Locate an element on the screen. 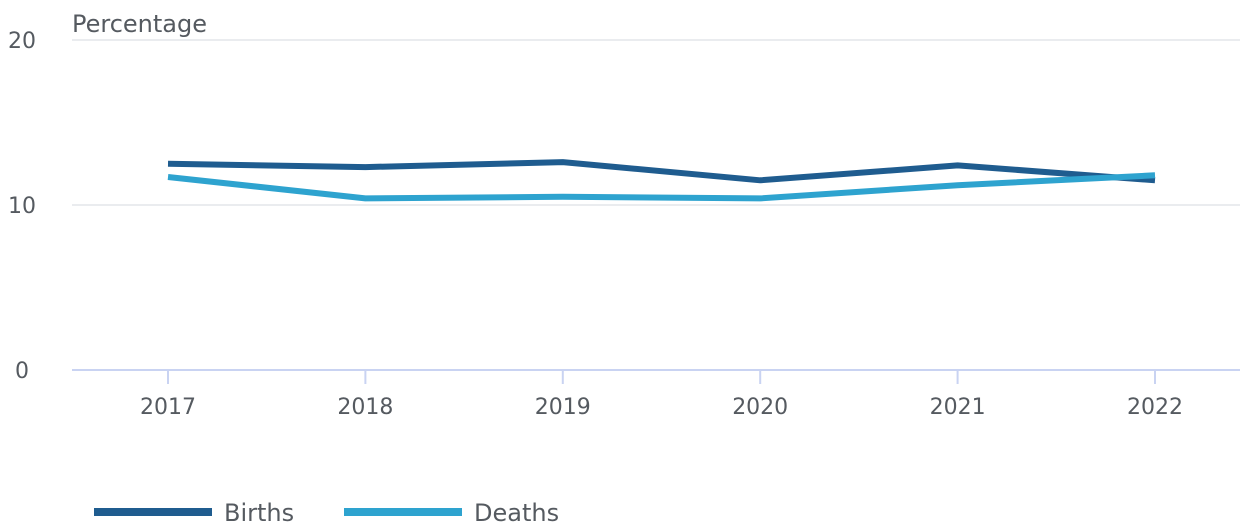  series-lines is located at coordinates (661, 180).